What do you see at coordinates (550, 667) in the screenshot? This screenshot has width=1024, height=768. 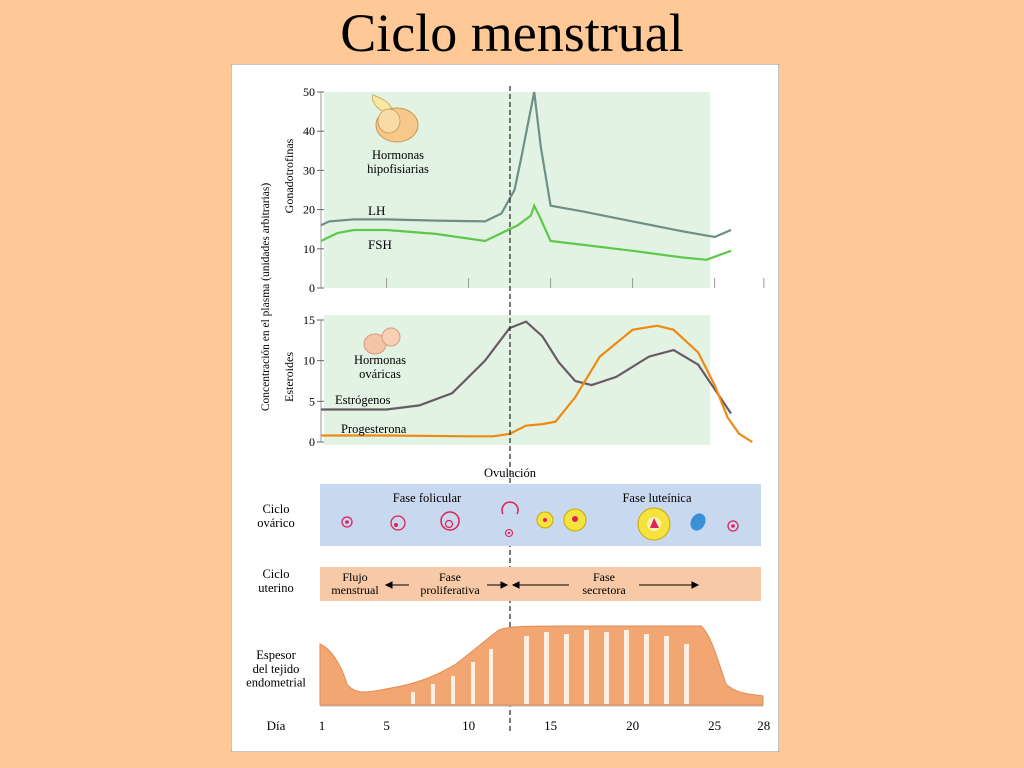 I see `endometrial-glands` at bounding box center [550, 667].